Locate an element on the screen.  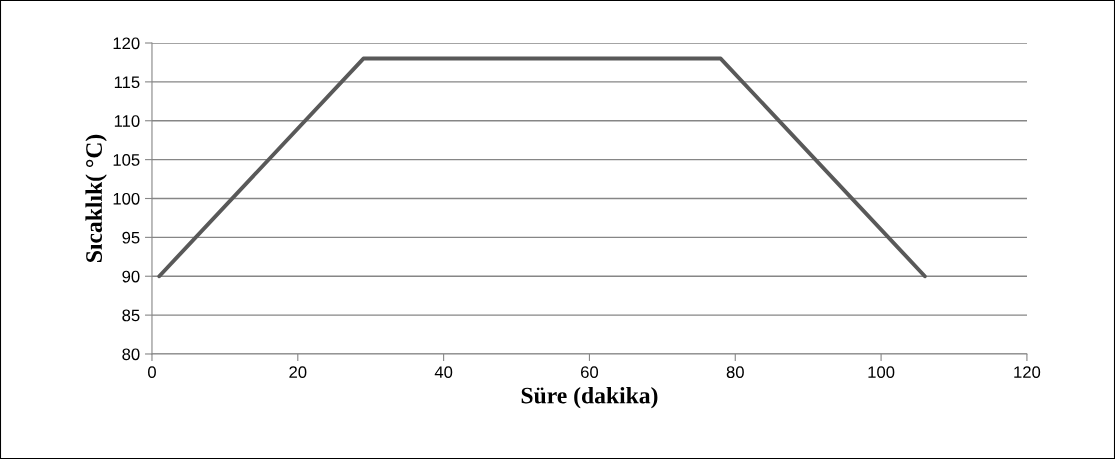
y-tick-label: 80 is located at coordinates (131, 354).